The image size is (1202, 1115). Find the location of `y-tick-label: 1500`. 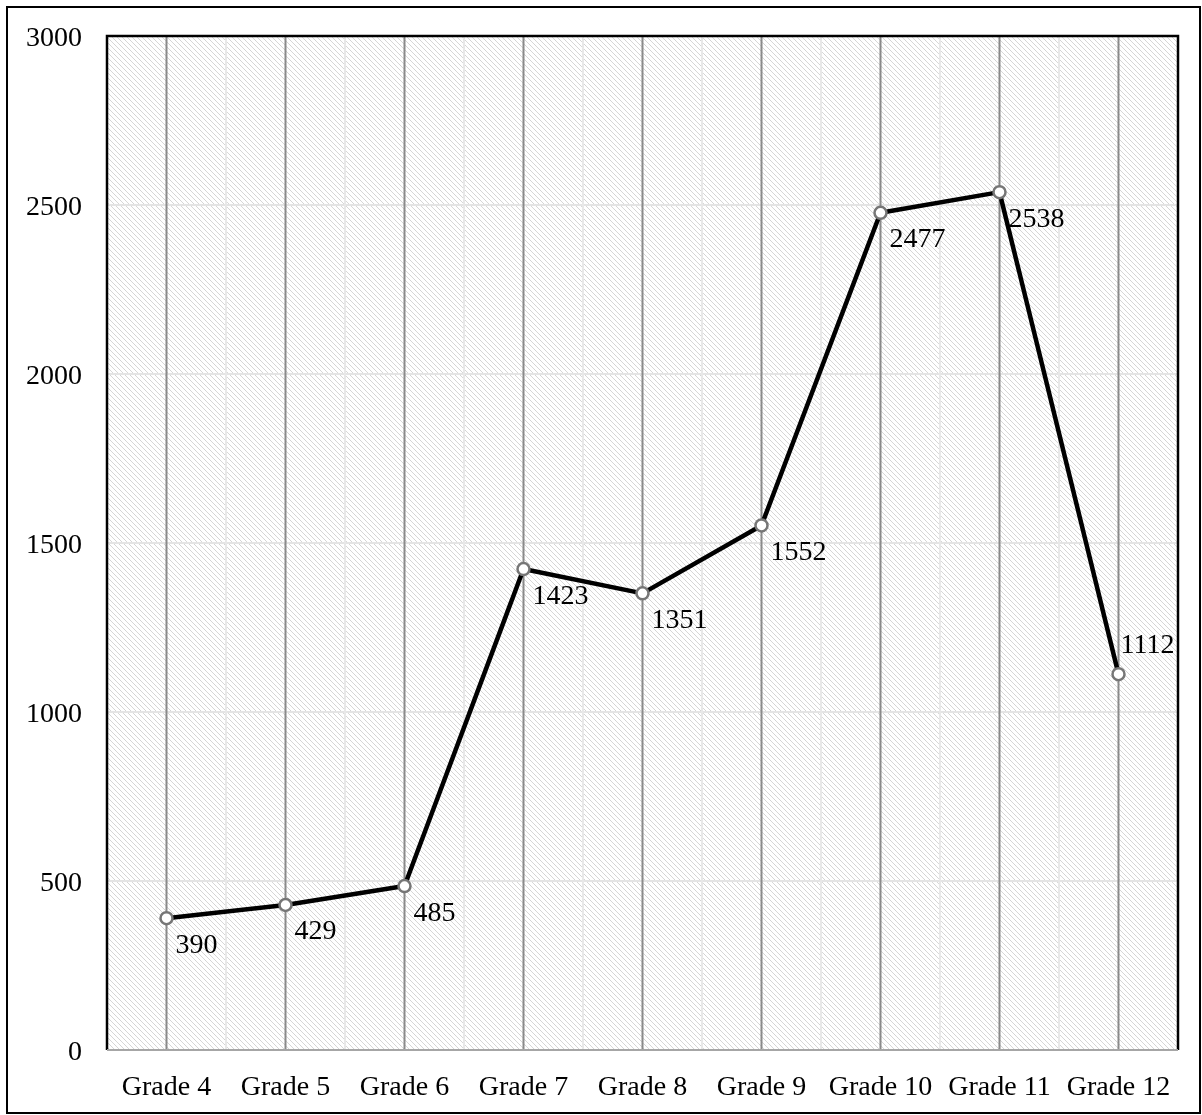

y-tick-label: 1500 is located at coordinates (54, 543).